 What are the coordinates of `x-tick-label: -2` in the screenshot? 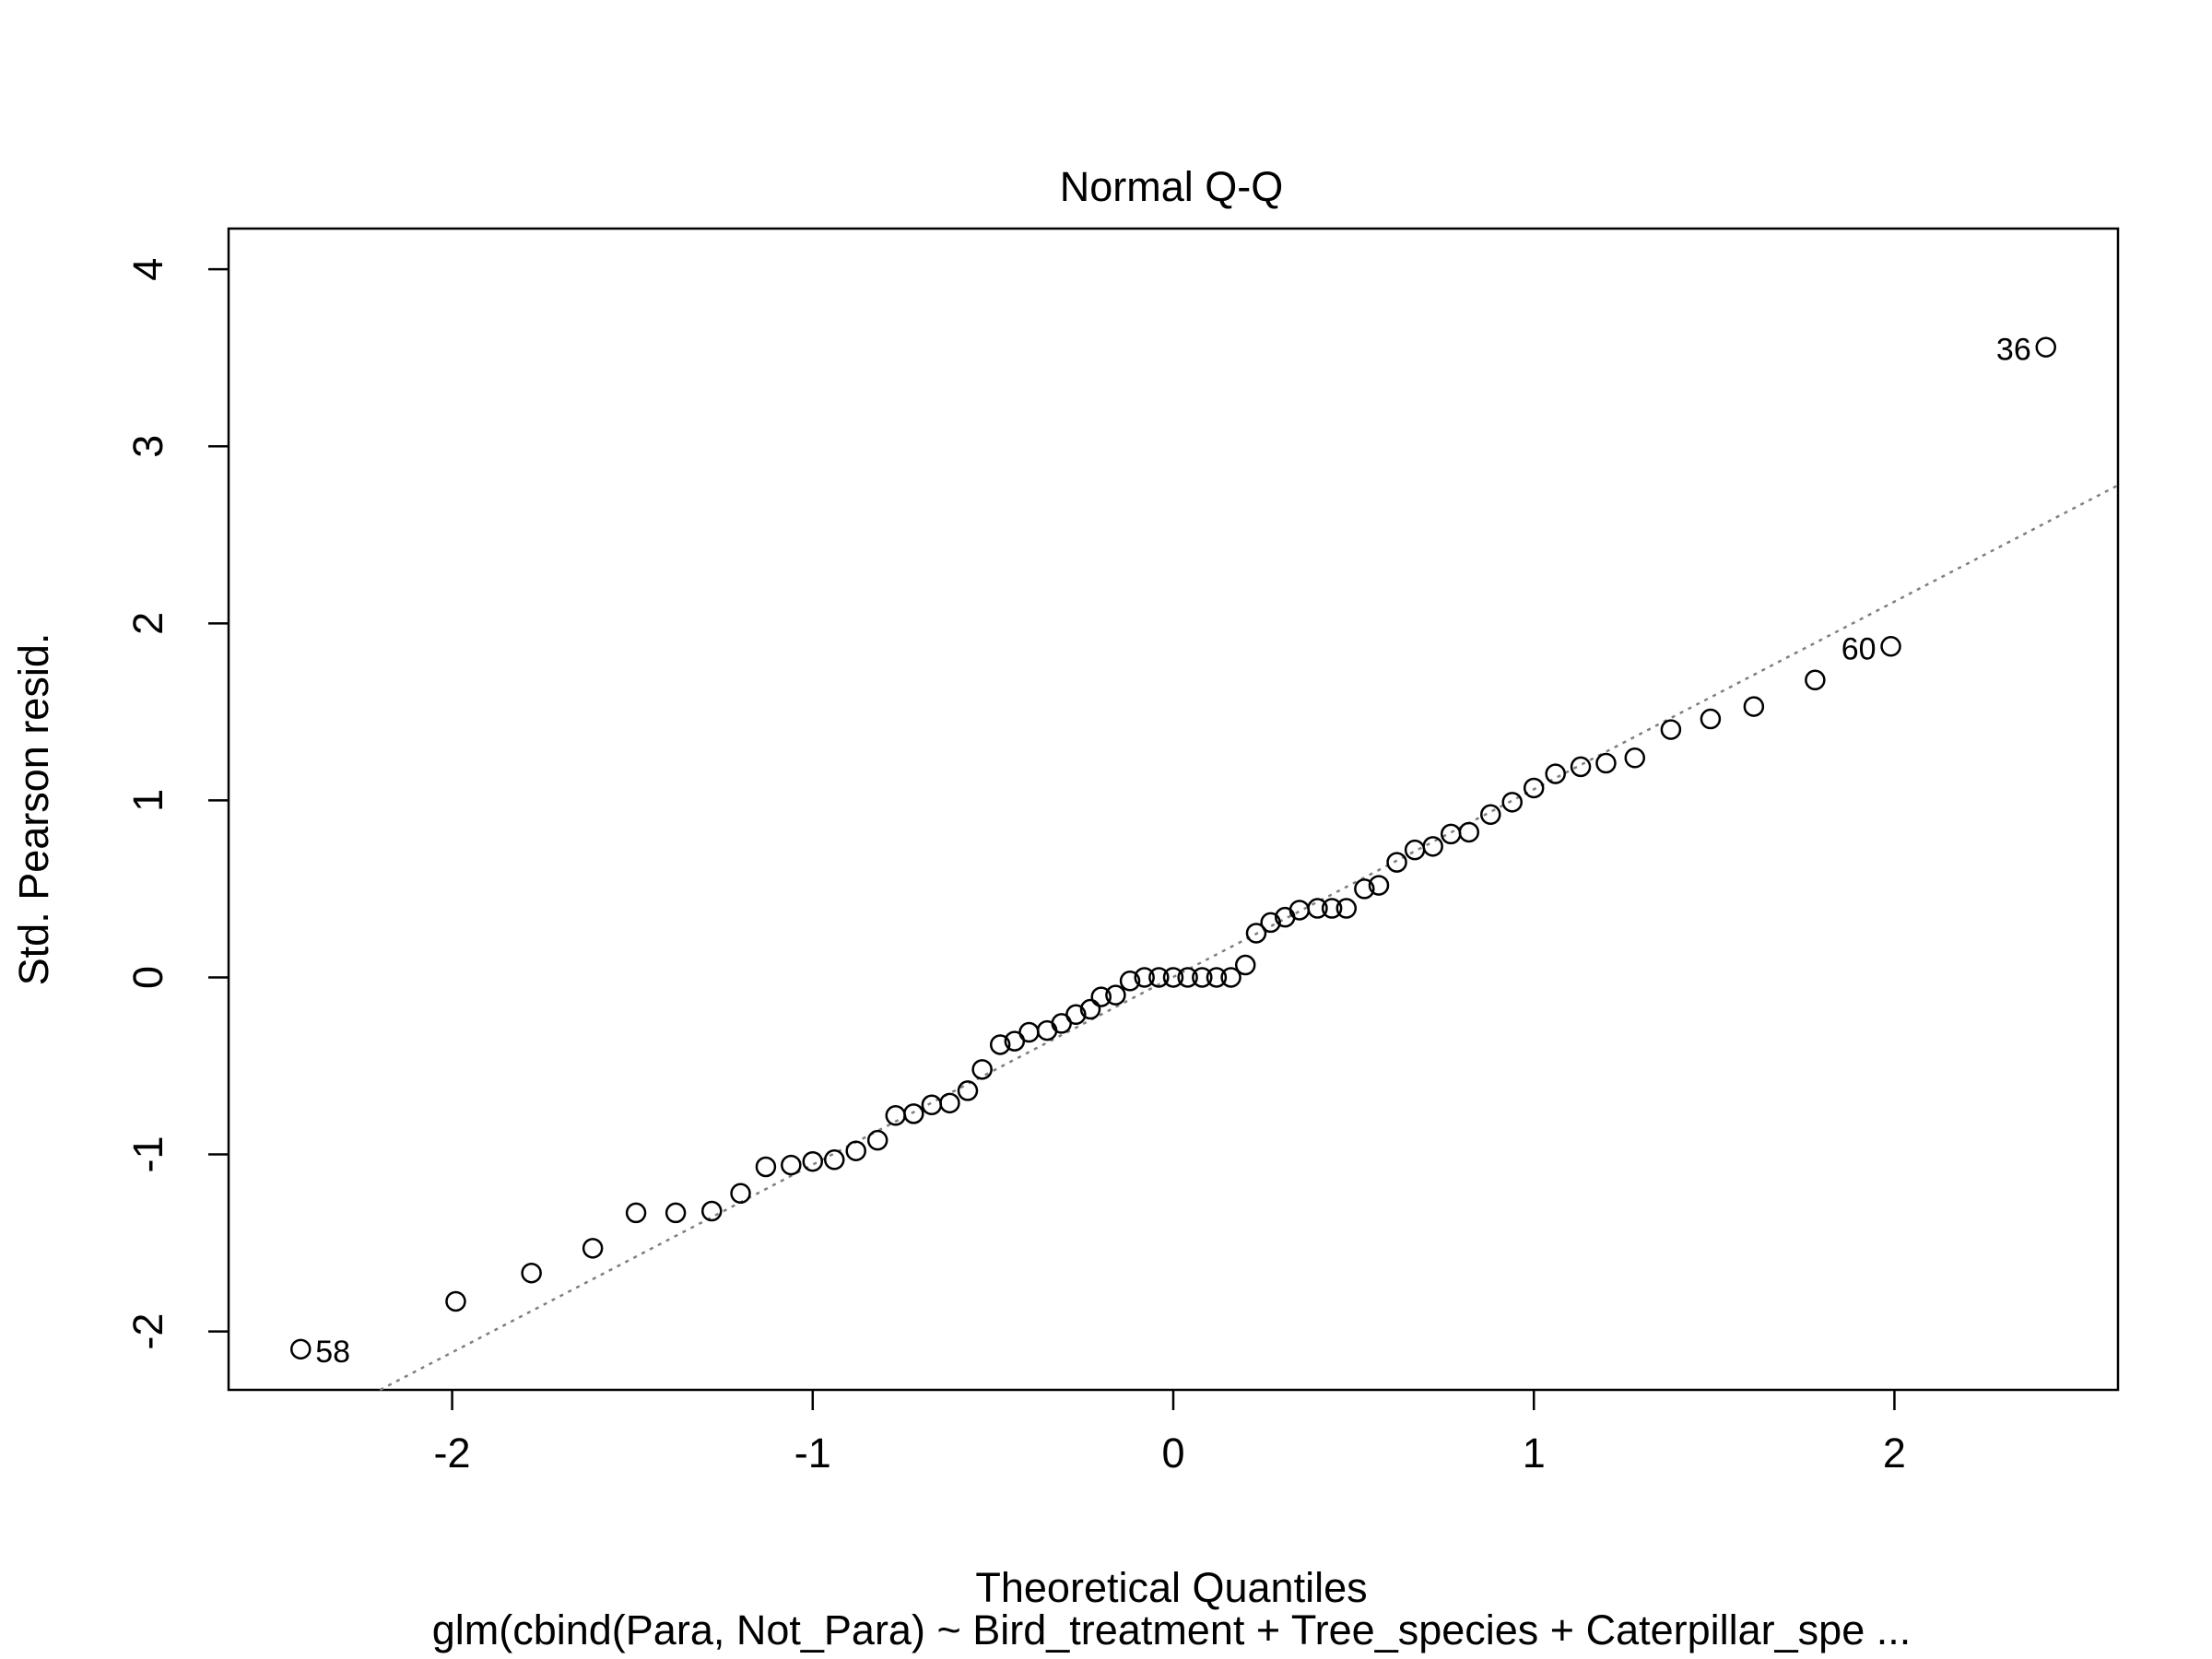 It's located at (452, 1453).